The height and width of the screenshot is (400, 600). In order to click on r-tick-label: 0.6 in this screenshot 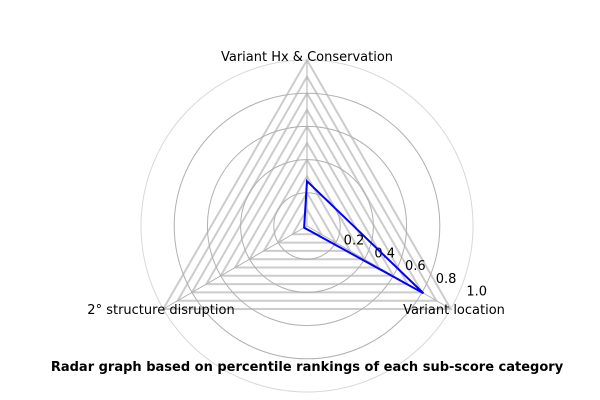, I will do `click(415, 266)`.